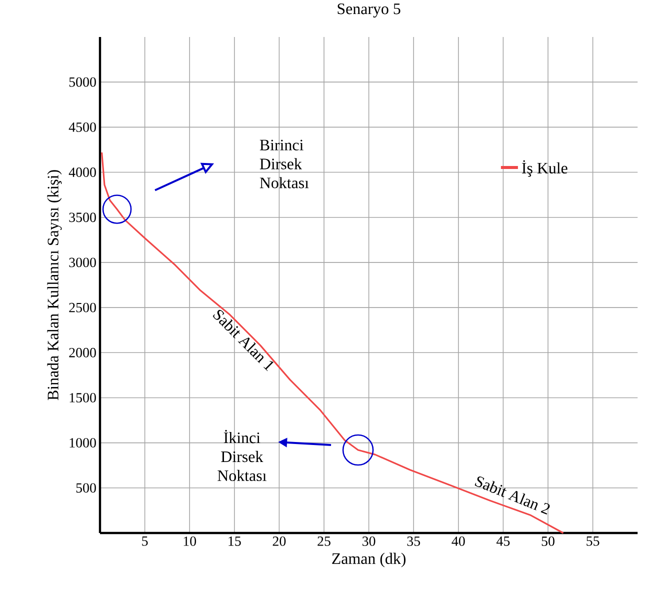 Image resolution: width=651 pixels, height=595 pixels. What do you see at coordinates (234, 541) in the screenshot?
I see `x-tick-label: 15` at bounding box center [234, 541].